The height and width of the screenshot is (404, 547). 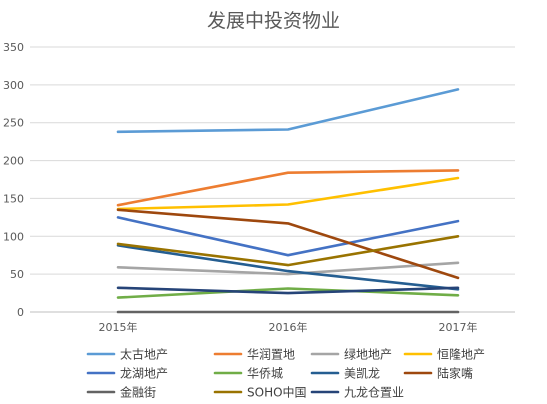 What do you see at coordinates (277, 392) in the screenshot?
I see `legend-label: SOHO中国` at bounding box center [277, 392].